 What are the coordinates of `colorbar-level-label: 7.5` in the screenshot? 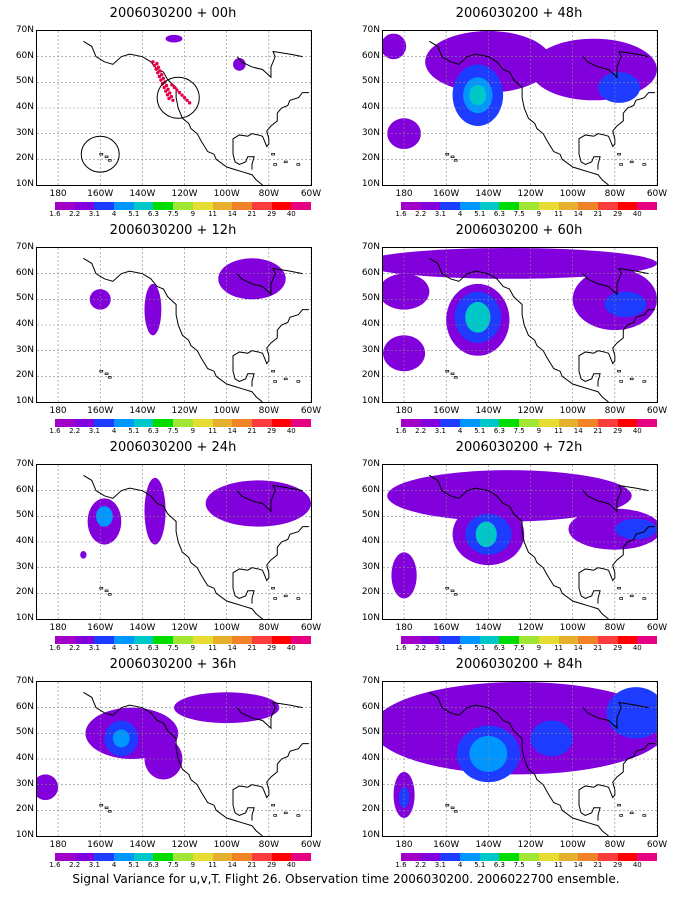 It's located at (173, 214).